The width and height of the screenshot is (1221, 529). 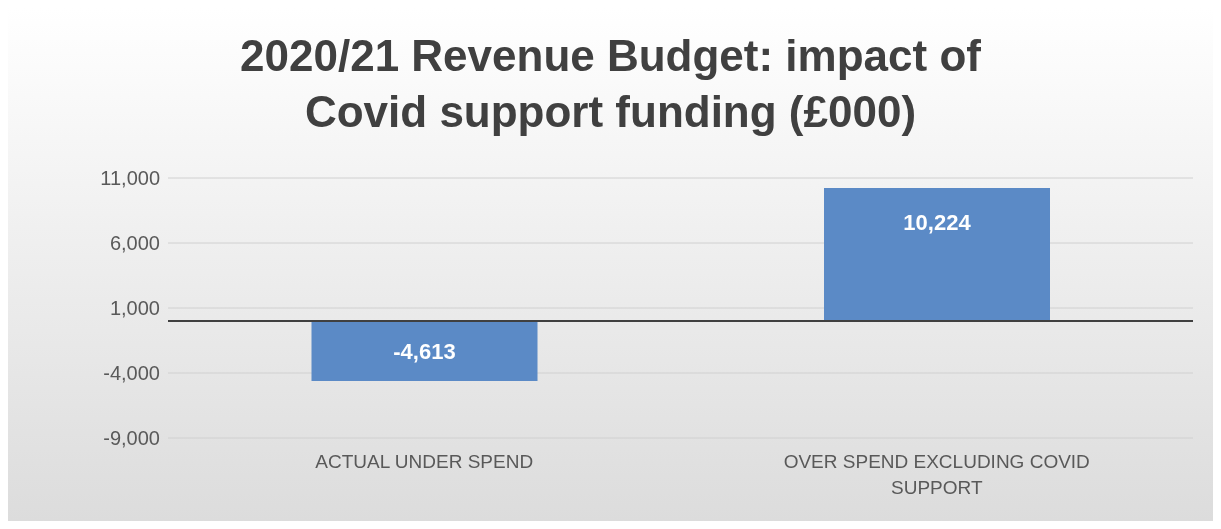 What do you see at coordinates (131, 438) in the screenshot?
I see `y-tick-label: -9,000` at bounding box center [131, 438].